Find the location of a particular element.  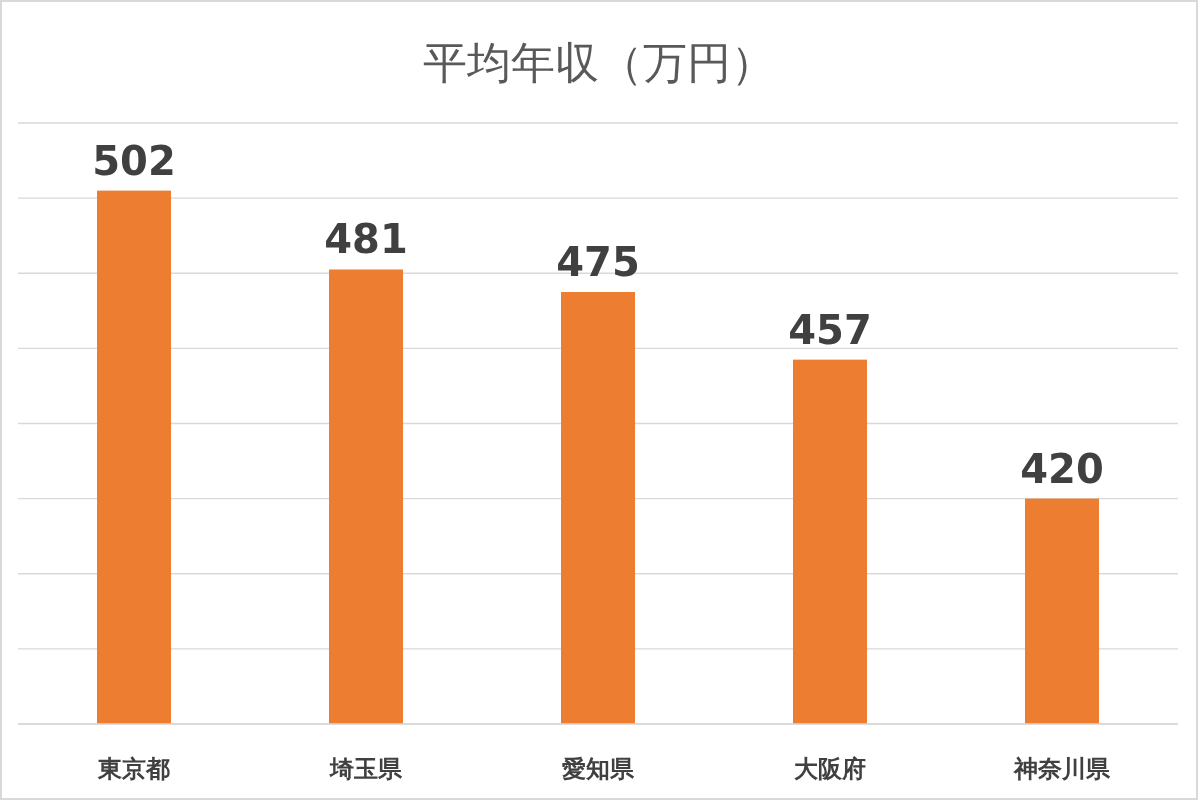

x-tick-label: 愛知県 is located at coordinates (598, 769).